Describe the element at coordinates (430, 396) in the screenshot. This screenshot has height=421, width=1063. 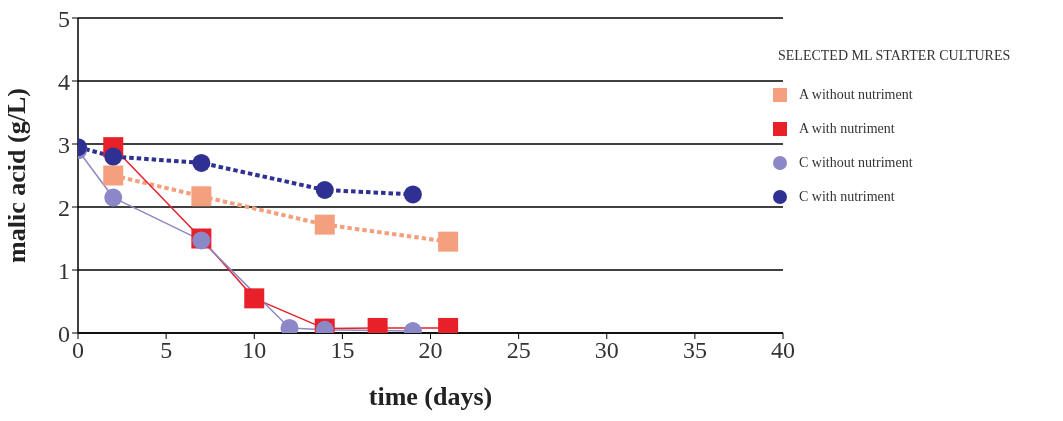
I see `x-axis-title: time (days)` at that location.